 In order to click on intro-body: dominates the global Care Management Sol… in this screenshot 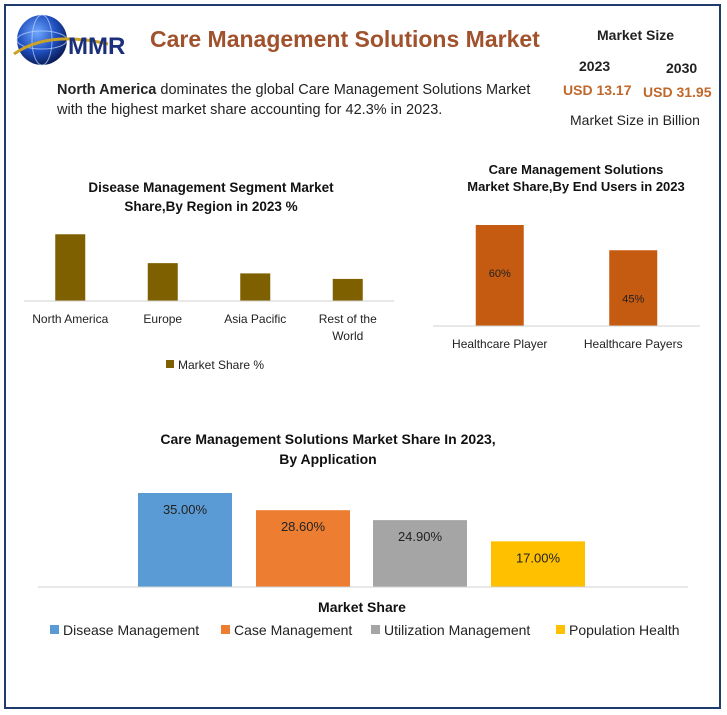, I will do `click(294, 100)`.